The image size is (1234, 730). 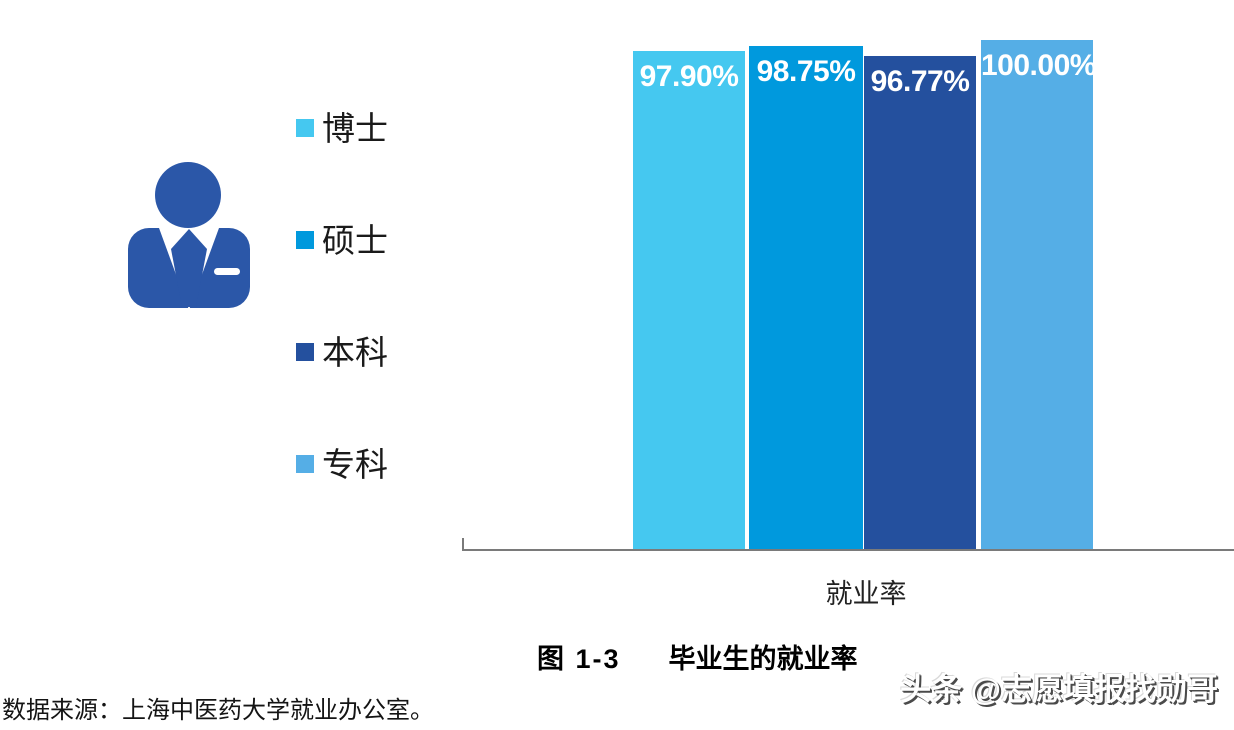 I want to click on legend-item-bachelor: 本科, so click(x=342, y=352).